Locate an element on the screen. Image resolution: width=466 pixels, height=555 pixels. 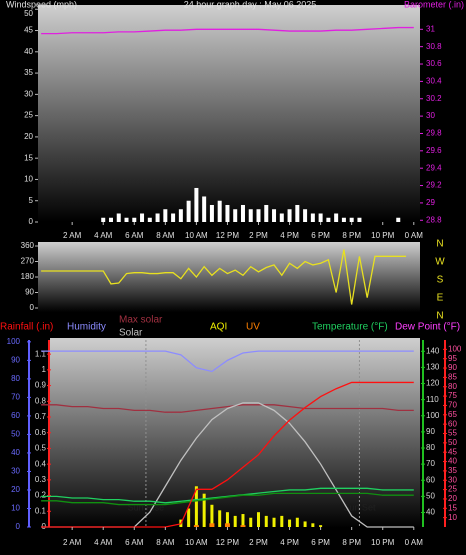
y-tick-label: 55 is located at coordinates (452, 433).